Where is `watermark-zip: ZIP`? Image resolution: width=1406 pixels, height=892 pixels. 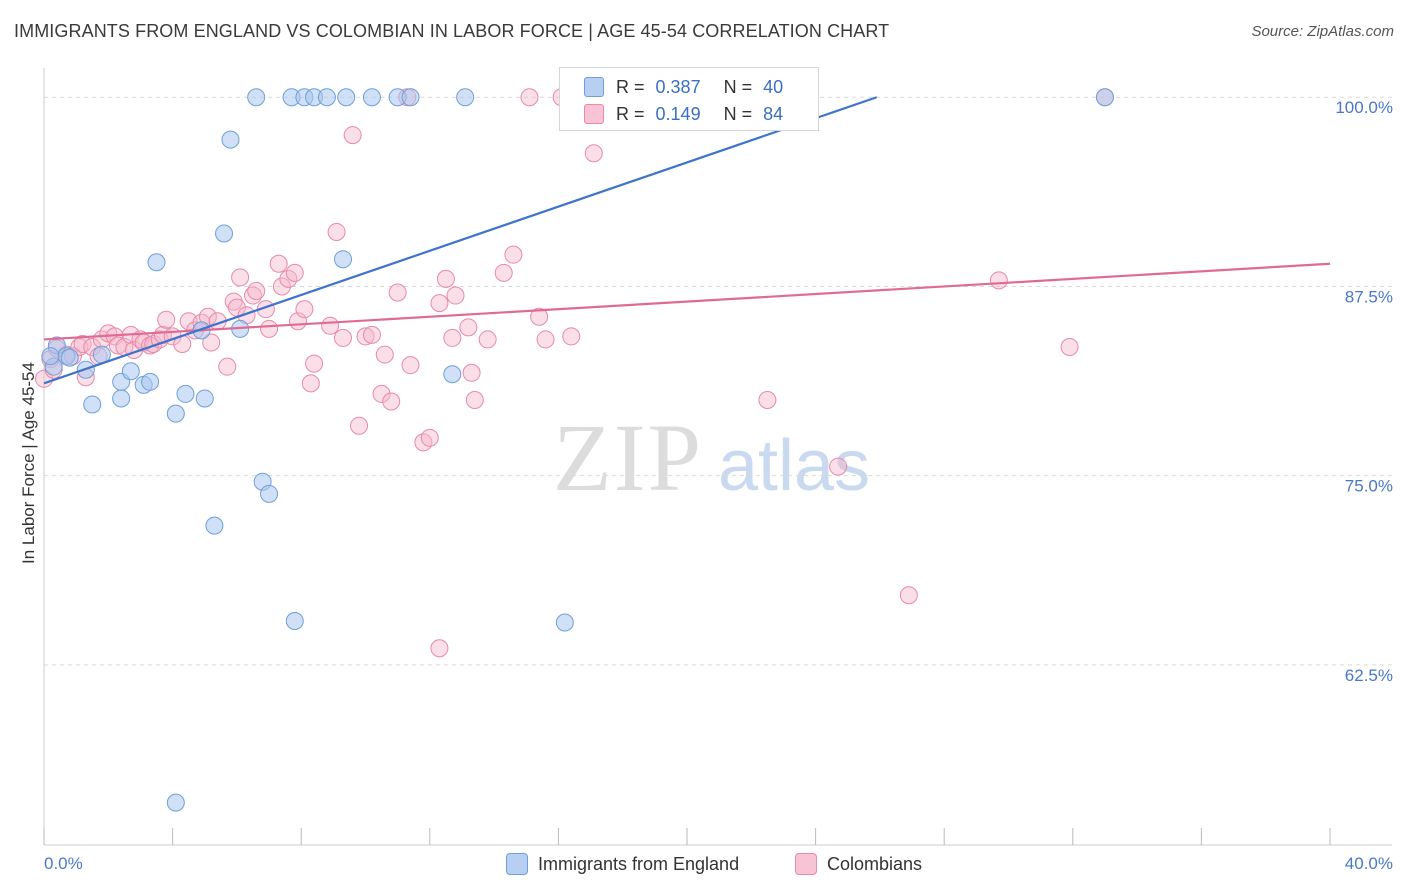 watermark-zip: ZIP is located at coordinates (628, 457).